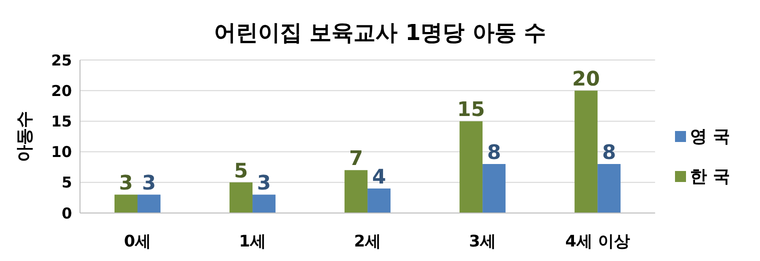 This screenshot has height=261, width=760. I want to click on data-label: 15, so click(471, 109).